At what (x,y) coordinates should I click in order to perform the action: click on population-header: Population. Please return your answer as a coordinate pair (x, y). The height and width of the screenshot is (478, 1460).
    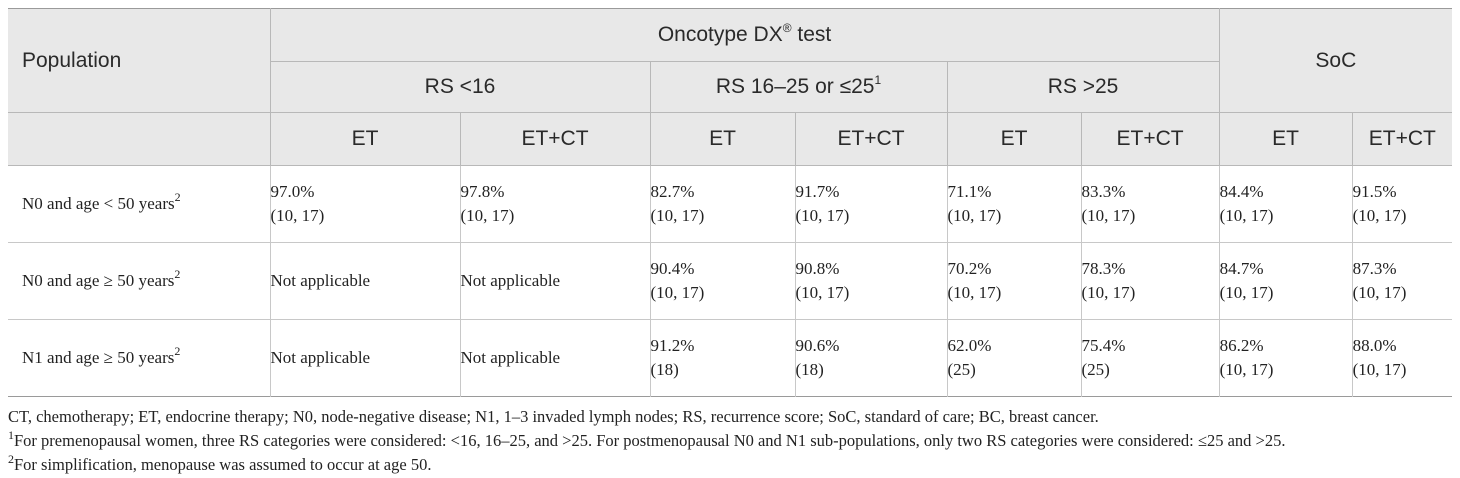
    Looking at the image, I should click on (139, 60).